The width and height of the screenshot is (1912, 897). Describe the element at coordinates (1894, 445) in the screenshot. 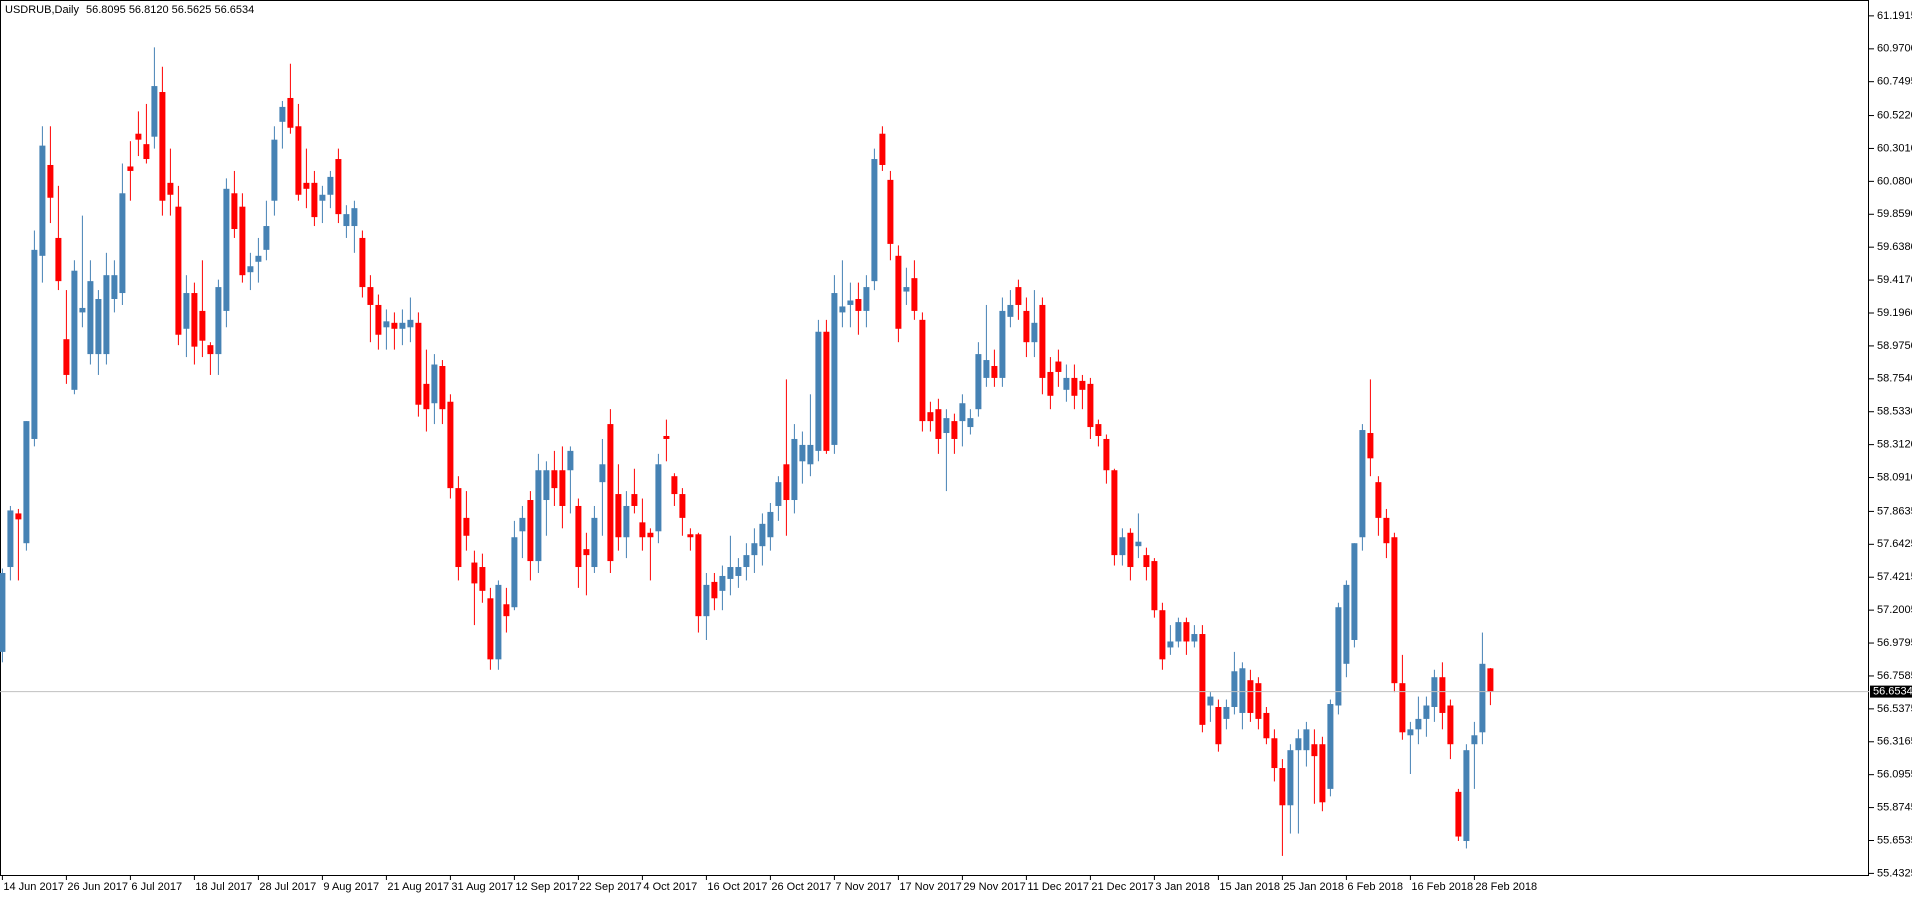

I see `y-tick-label: 58.3120` at that location.